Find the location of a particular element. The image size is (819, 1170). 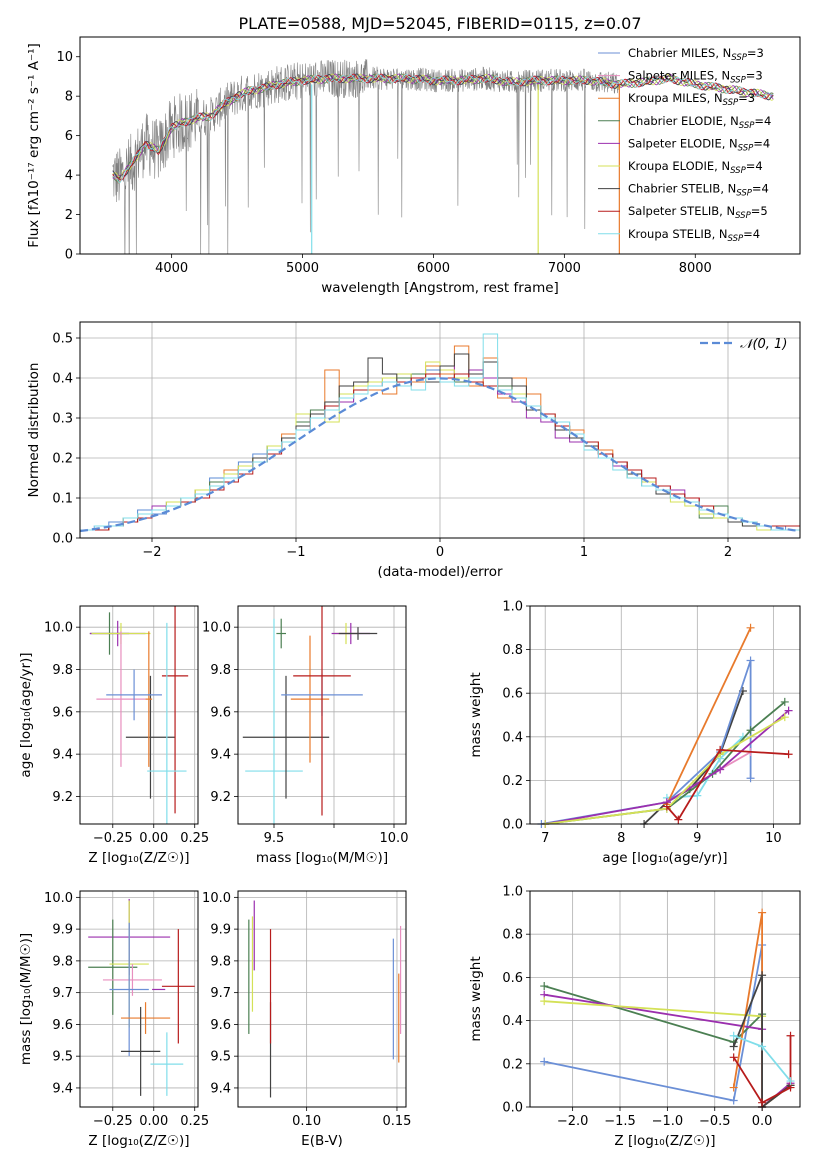

y-tick-label: 0.1 is located at coordinates (62, 499).